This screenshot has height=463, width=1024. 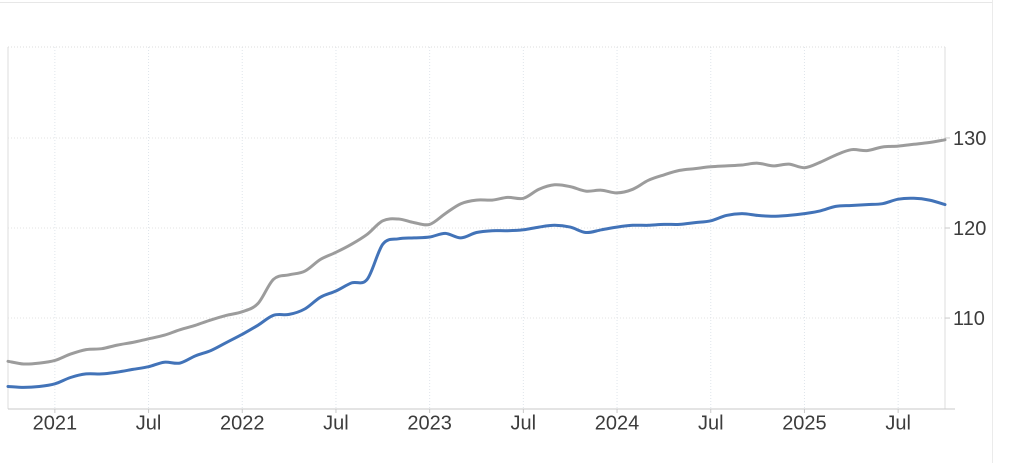 What do you see at coordinates (804, 424) in the screenshot?
I see `x-axis-label: 2025` at bounding box center [804, 424].